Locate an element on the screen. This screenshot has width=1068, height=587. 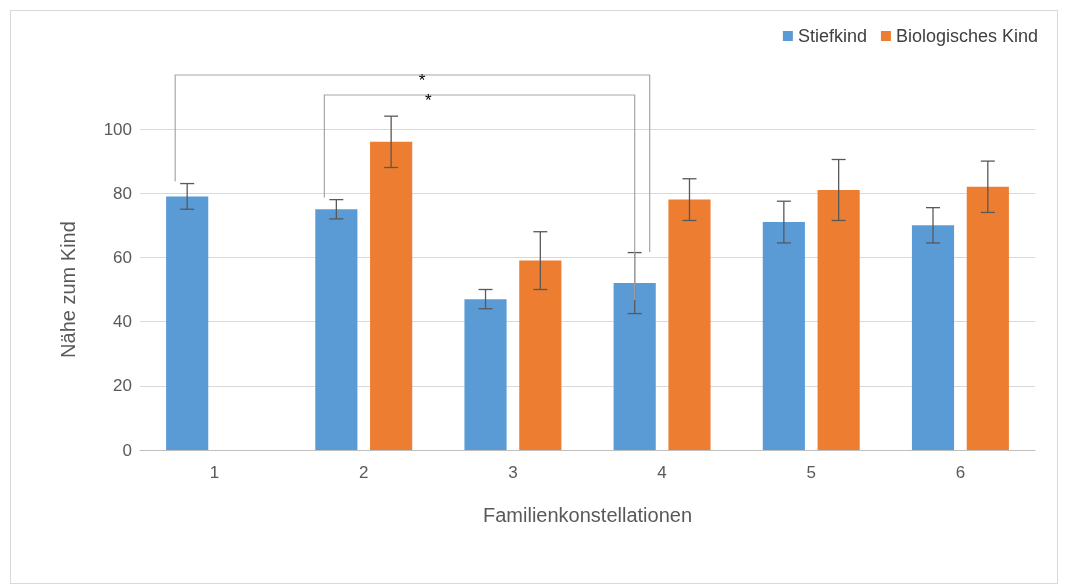
y-axis-title: Nähe zum Kind is located at coordinates (68, 289).